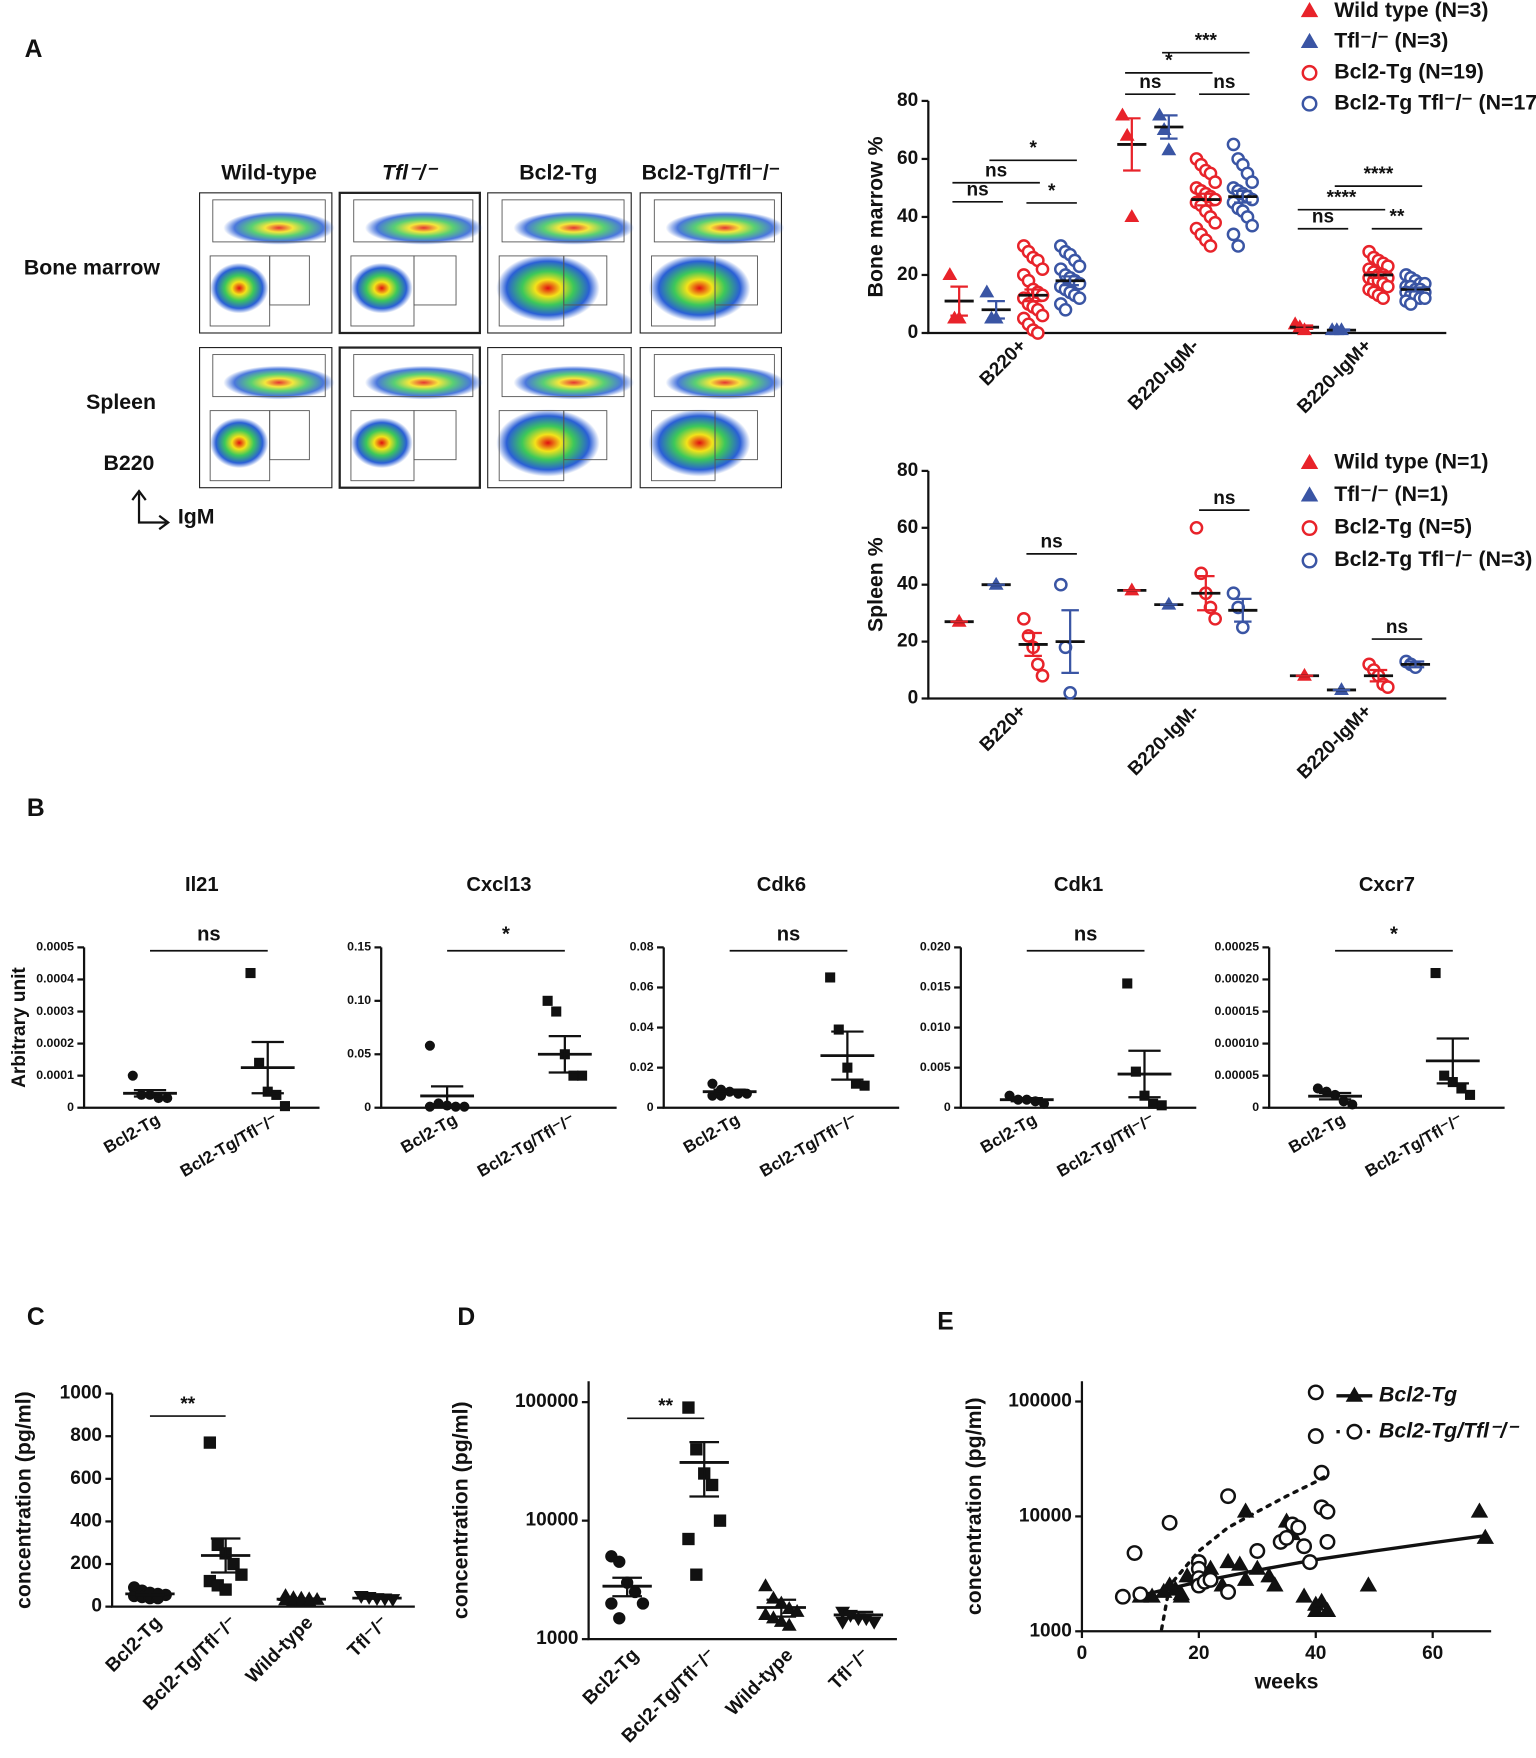 The width and height of the screenshot is (1536, 1758). What do you see at coordinates (55, 1043) in the screenshot?
I see `y-tick-label: 0.0002` at bounding box center [55, 1043].